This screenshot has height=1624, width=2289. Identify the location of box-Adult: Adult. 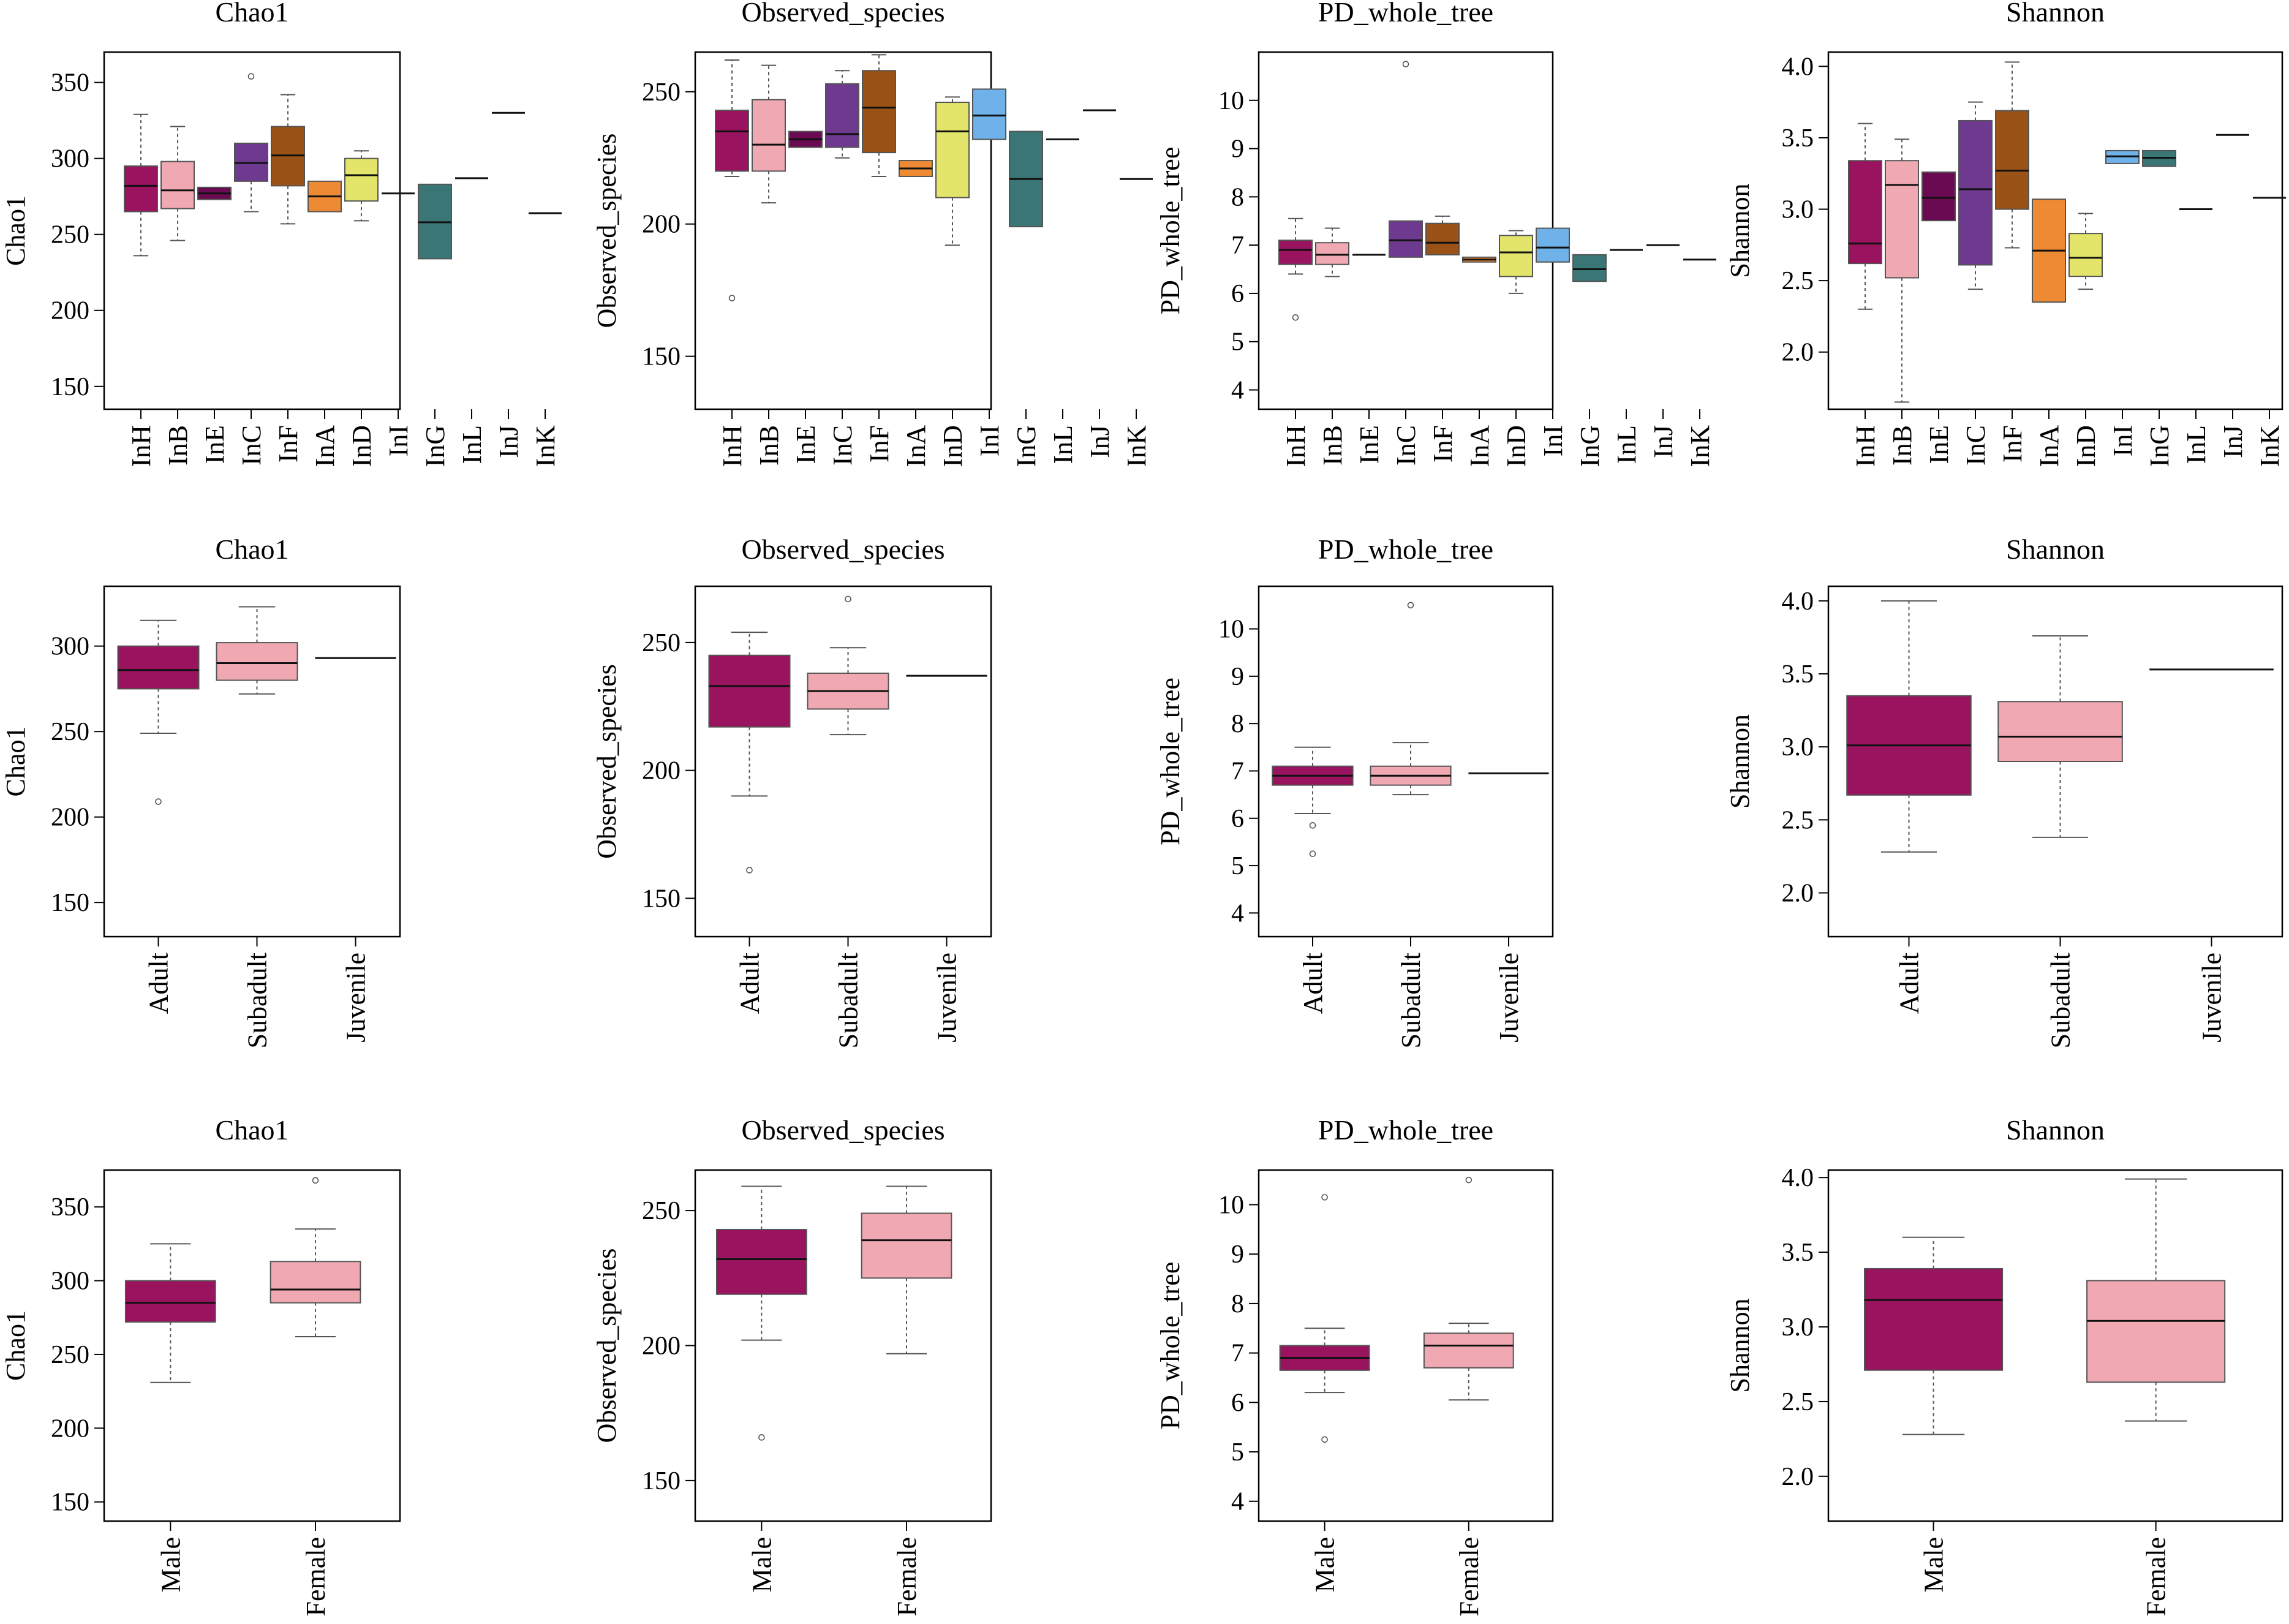
(1313, 880).